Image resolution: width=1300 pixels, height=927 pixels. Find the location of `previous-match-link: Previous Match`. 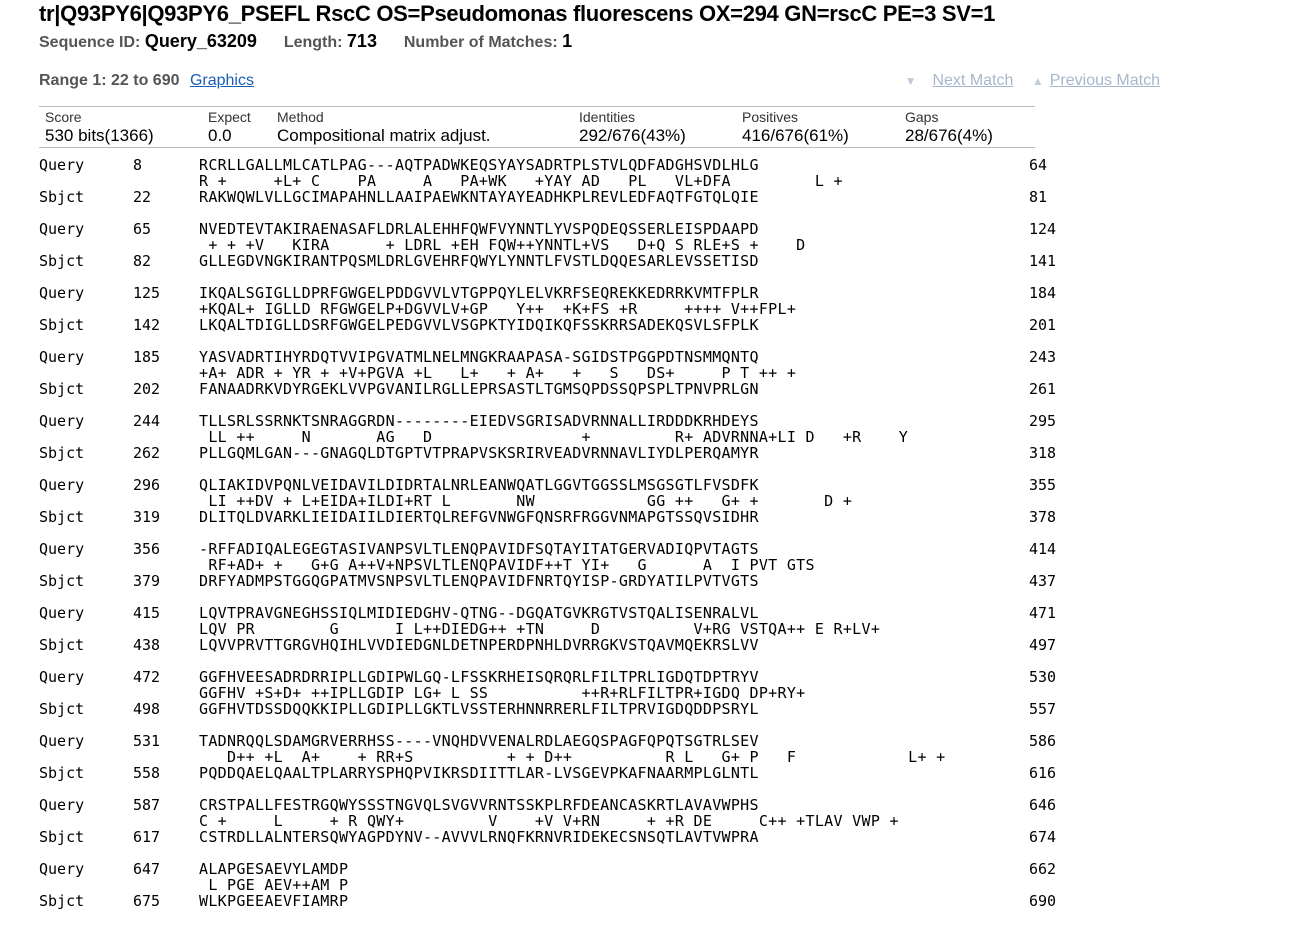

previous-match-link: Previous Match is located at coordinates (1104, 80).